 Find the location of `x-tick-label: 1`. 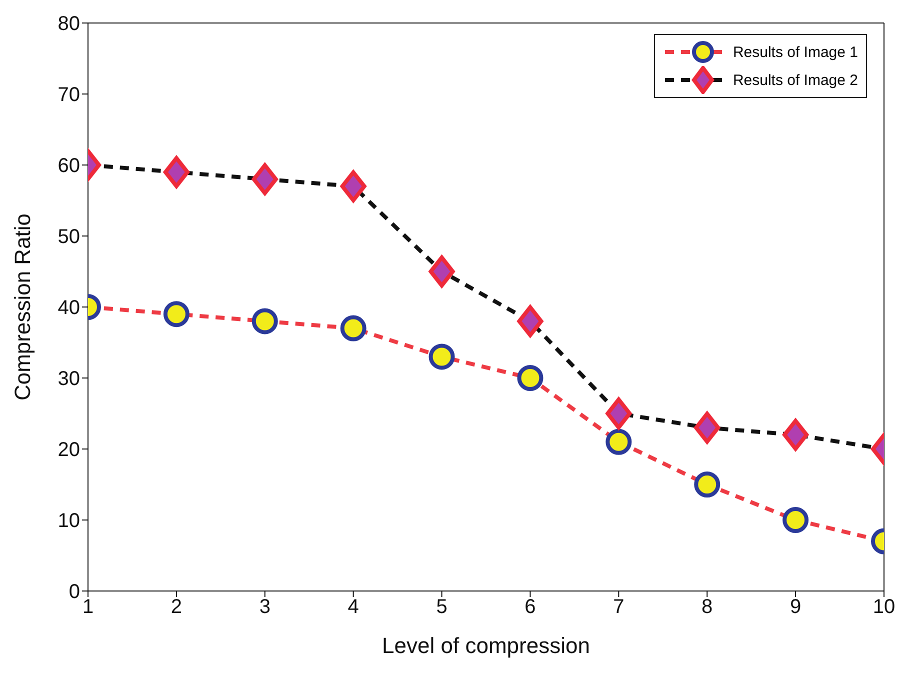

x-tick-label: 1 is located at coordinates (88, 607).